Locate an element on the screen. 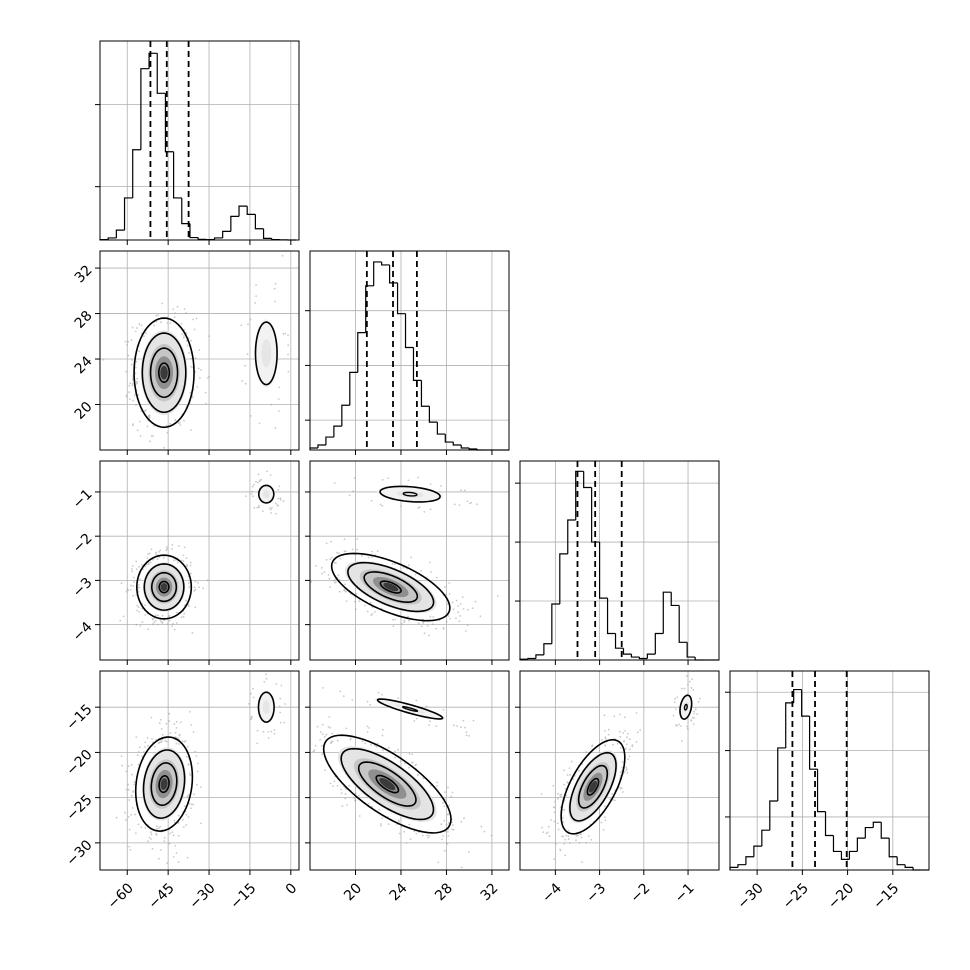 The image size is (970, 970). ytick-label-2-1: −3 is located at coordinates (83, 588).